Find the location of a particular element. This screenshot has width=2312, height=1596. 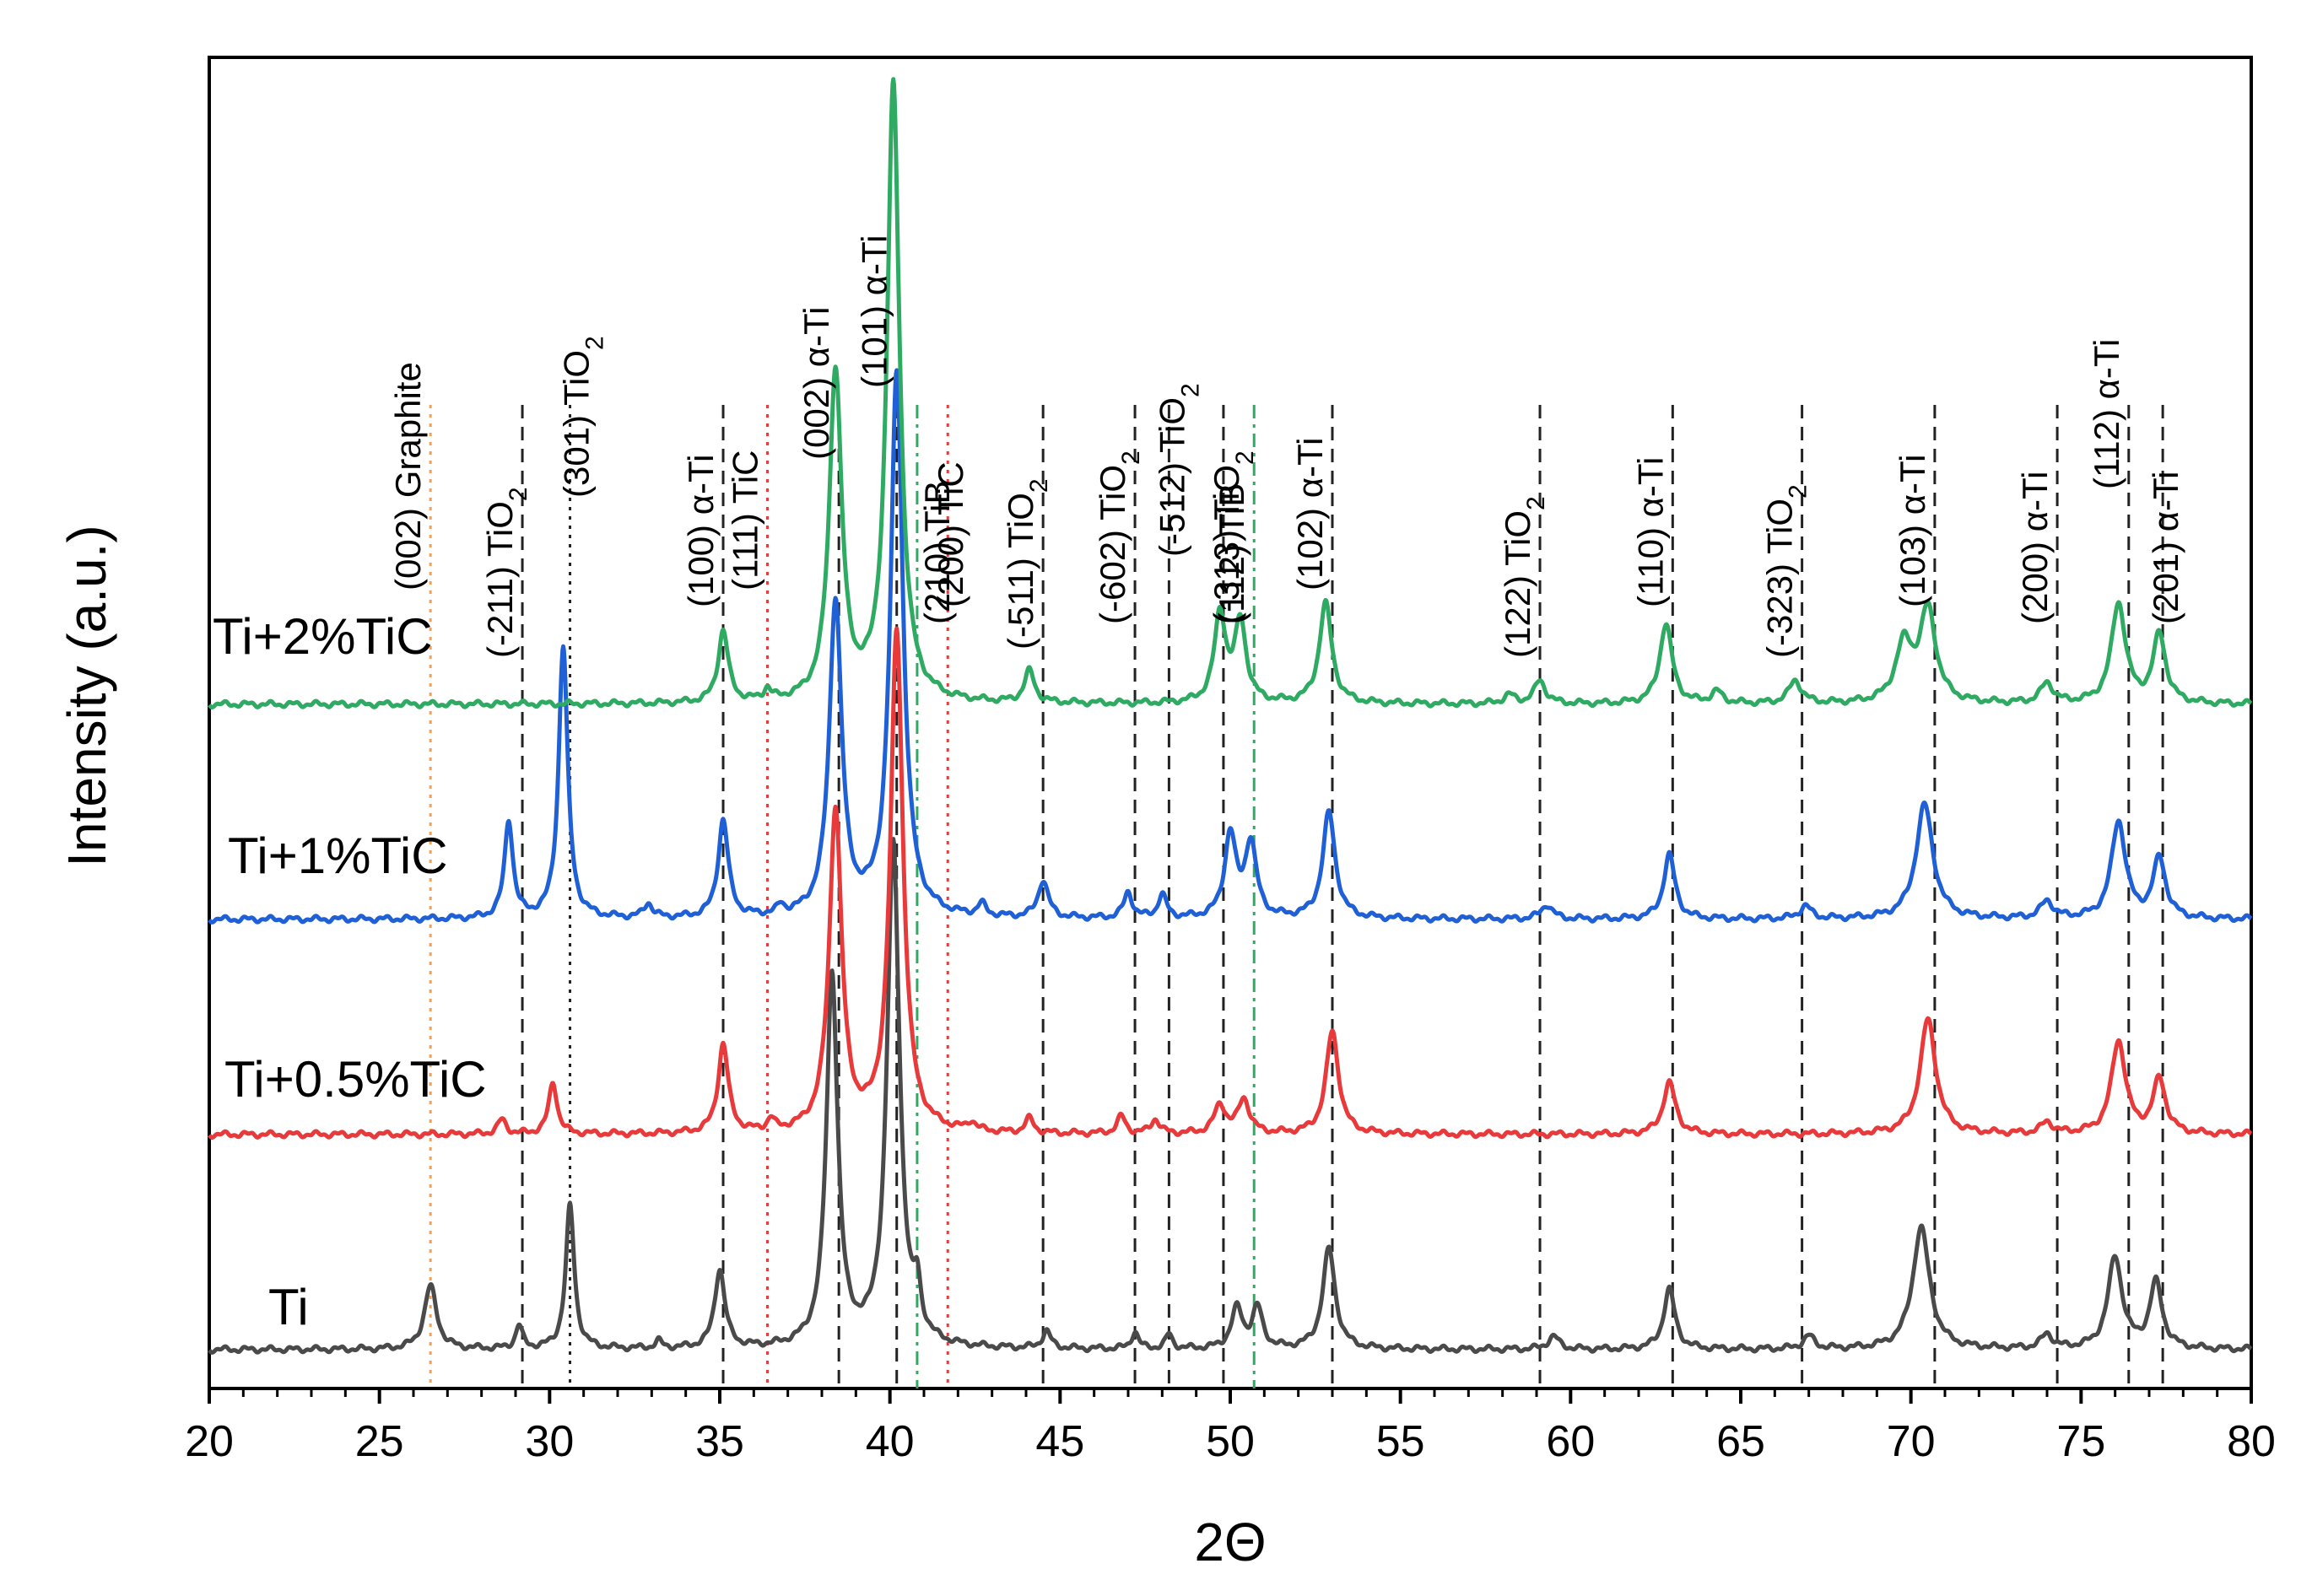

series-label-ti-1-tic: Ti+1%TiC is located at coordinates (338, 856).